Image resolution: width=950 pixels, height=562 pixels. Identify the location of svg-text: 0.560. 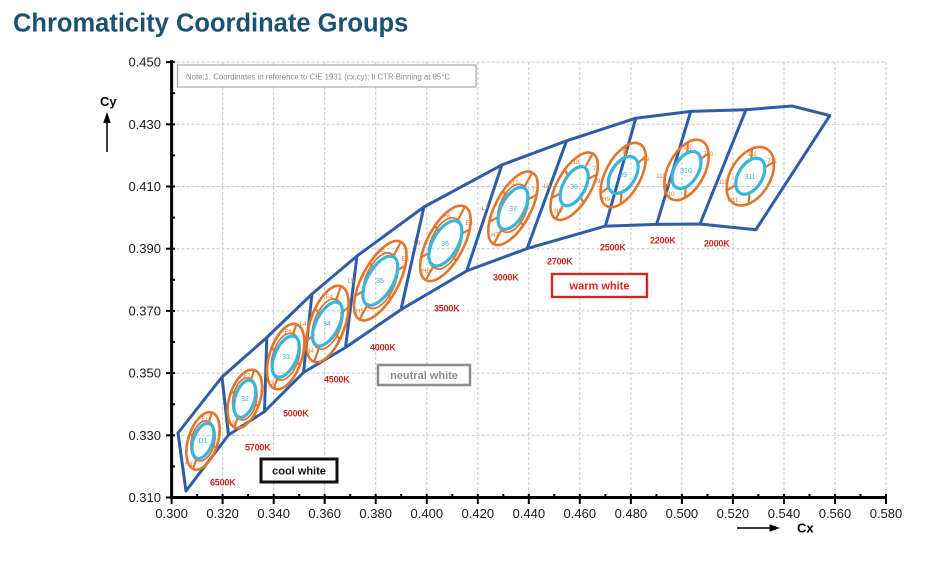
(835, 513).